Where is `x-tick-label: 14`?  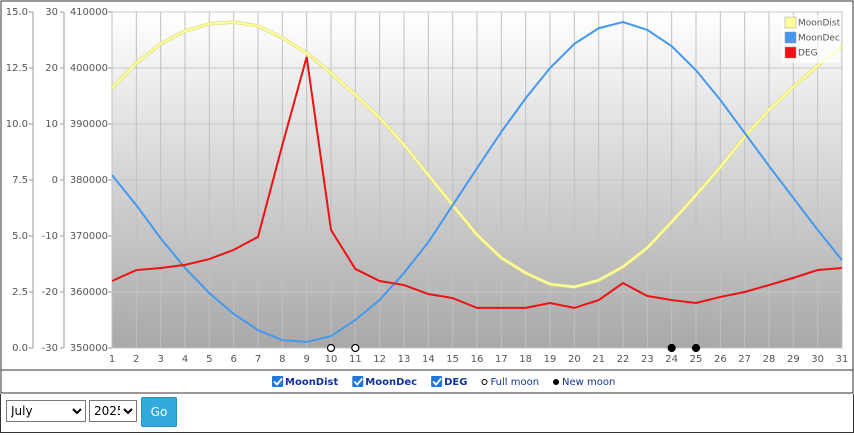
x-tick-label: 14 is located at coordinates (428, 359).